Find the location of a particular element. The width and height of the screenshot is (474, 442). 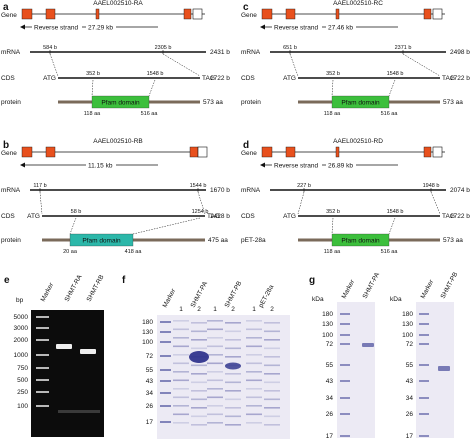

strand-len-bg is located at coordinates (341, 27).